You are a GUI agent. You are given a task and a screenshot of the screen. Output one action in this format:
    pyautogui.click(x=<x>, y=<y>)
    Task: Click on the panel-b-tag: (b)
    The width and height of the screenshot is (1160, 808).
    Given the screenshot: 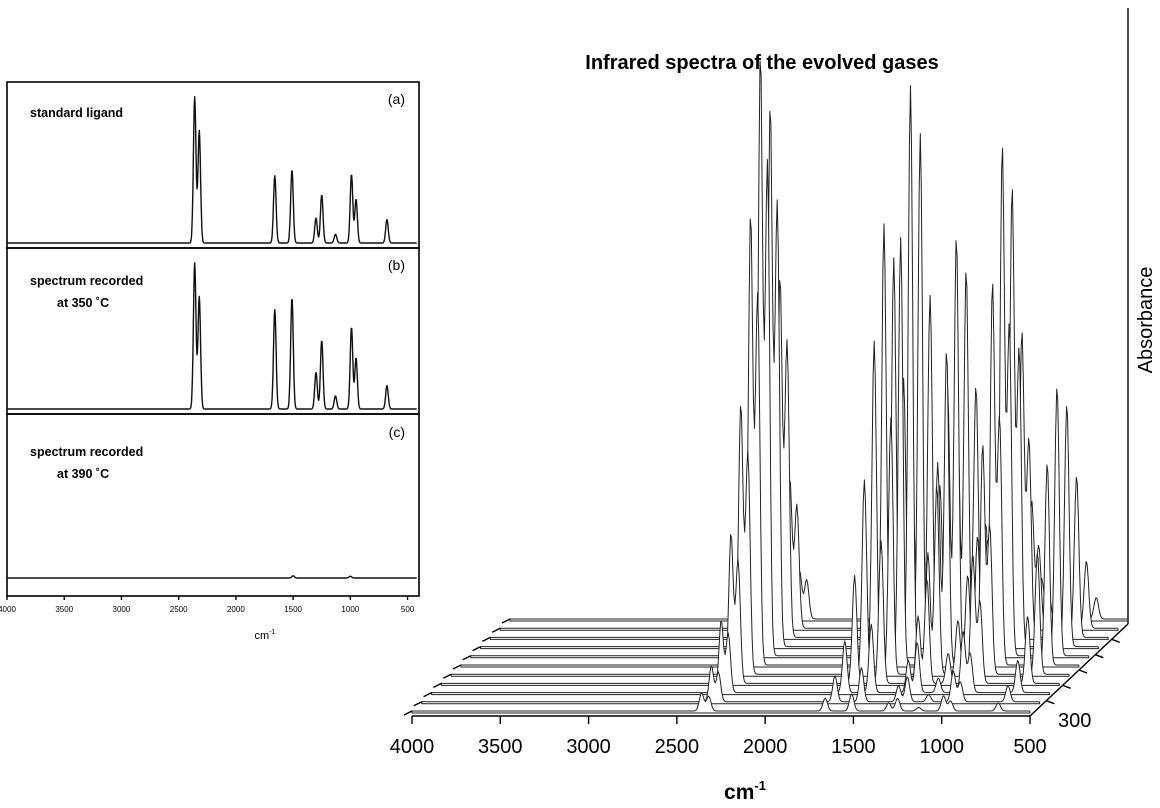 What is the action you would take?
    pyautogui.click(x=396, y=265)
    